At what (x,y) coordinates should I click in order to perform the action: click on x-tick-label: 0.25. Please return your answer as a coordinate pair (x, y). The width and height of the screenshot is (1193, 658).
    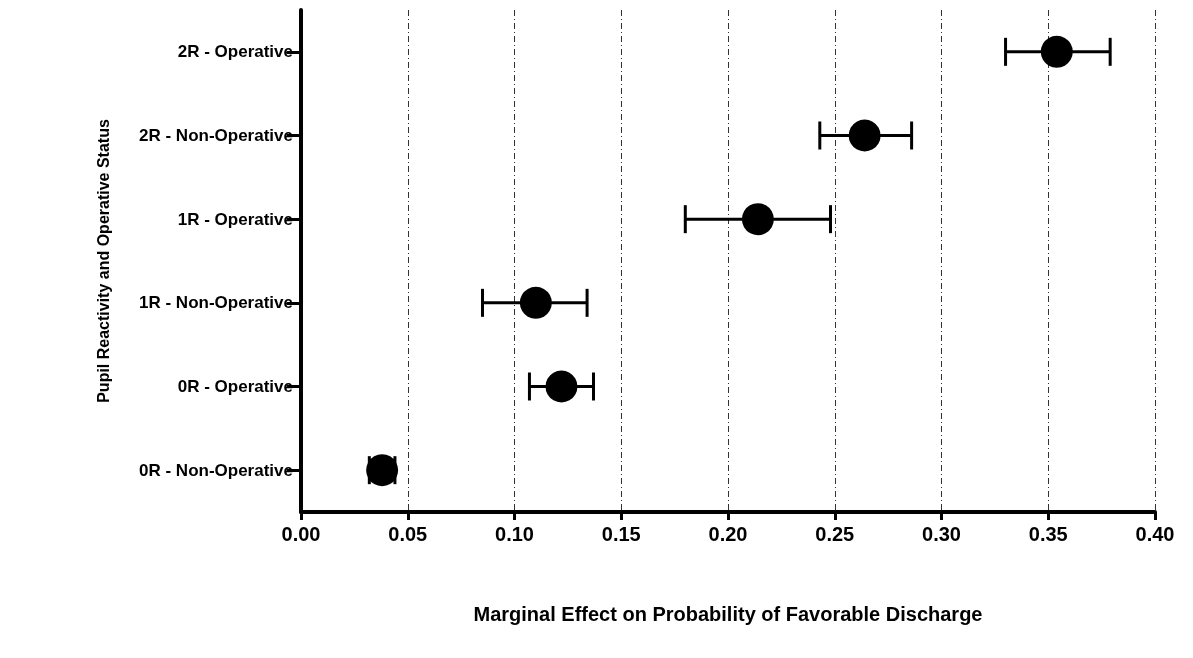
    Looking at the image, I should click on (835, 534).